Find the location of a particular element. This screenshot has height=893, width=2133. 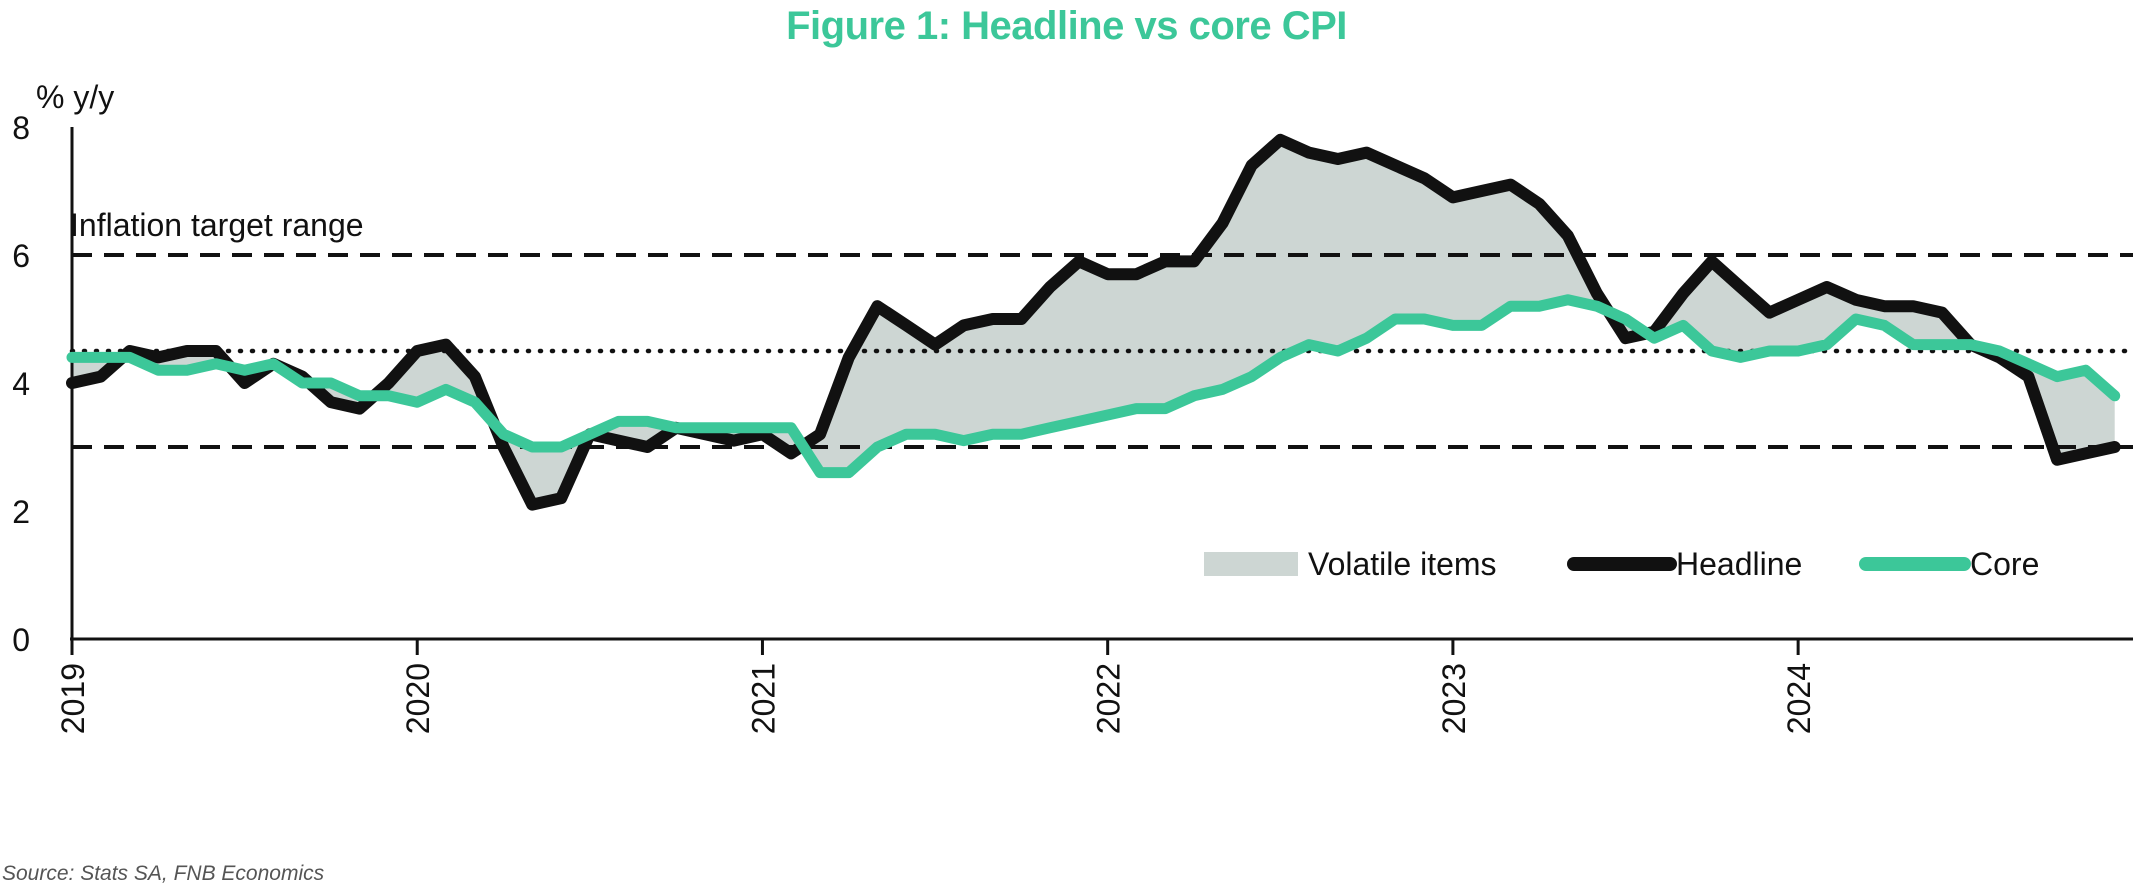

source-note: Source: Stats SA, FNB Economics is located at coordinates (163, 873).